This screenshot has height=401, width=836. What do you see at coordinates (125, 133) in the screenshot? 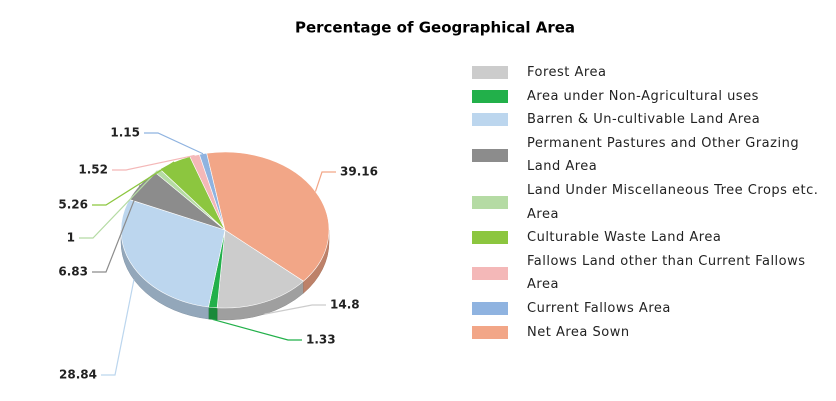
I see `data-label: 1.15` at bounding box center [125, 133].